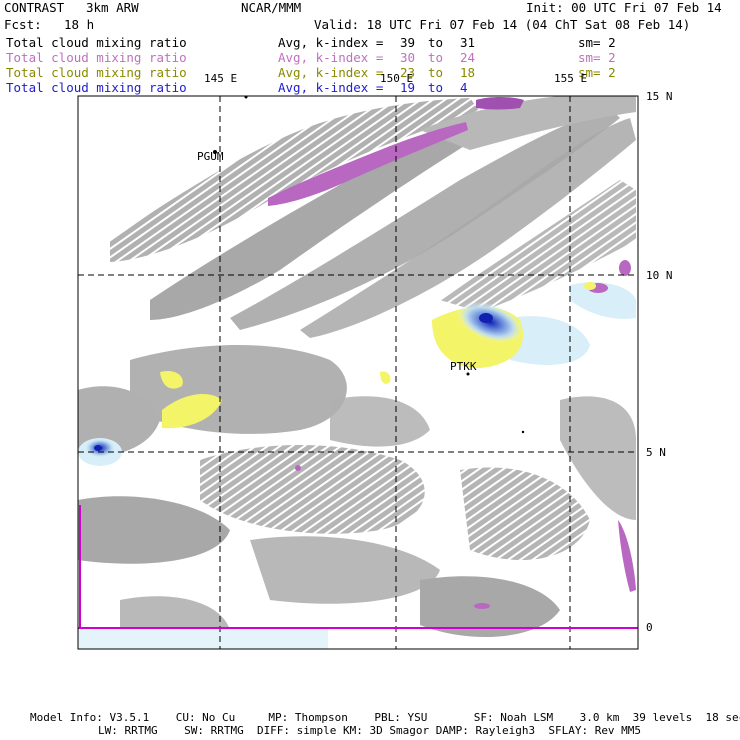 The image size is (740, 740). What do you see at coordinates (649, 627) in the screenshot?
I see `lat-label: 0` at bounding box center [649, 627].